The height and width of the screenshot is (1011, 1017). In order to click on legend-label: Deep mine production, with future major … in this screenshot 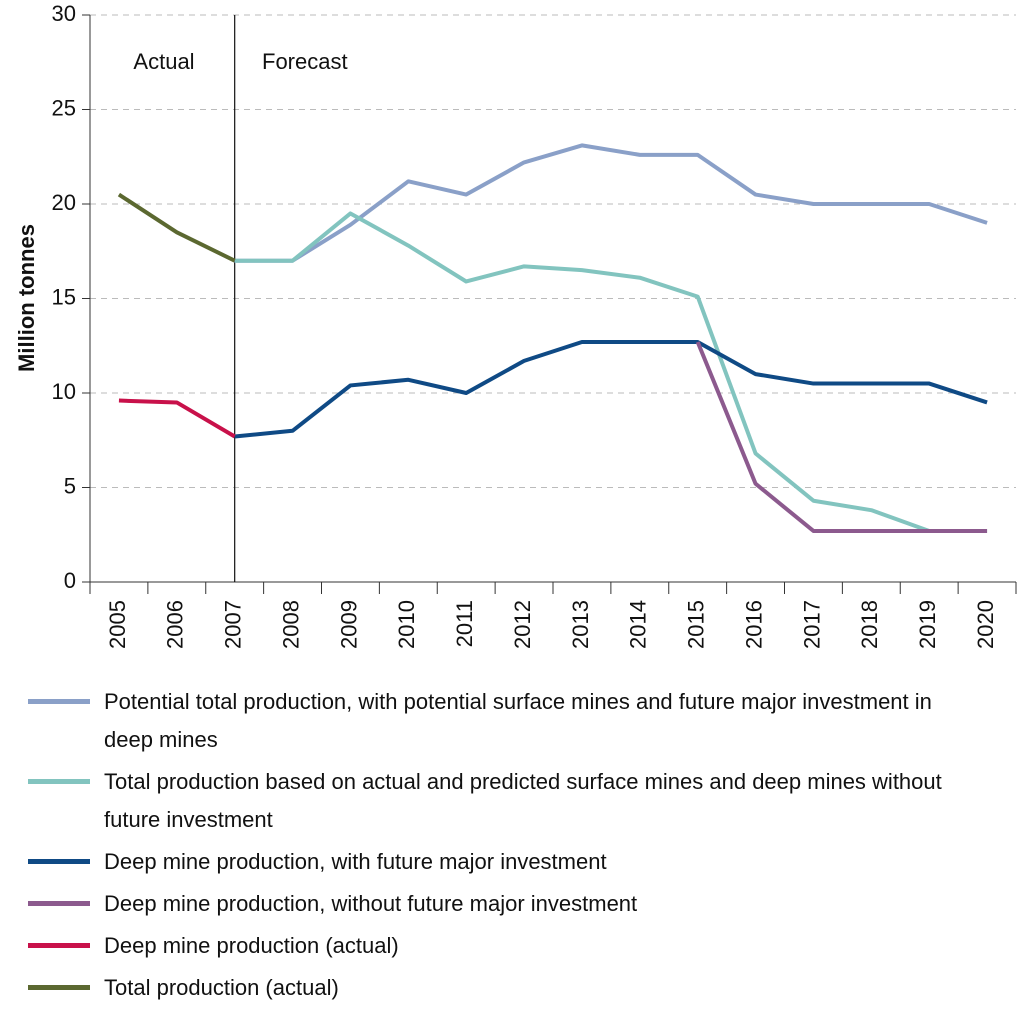, I will do `click(355, 861)`.